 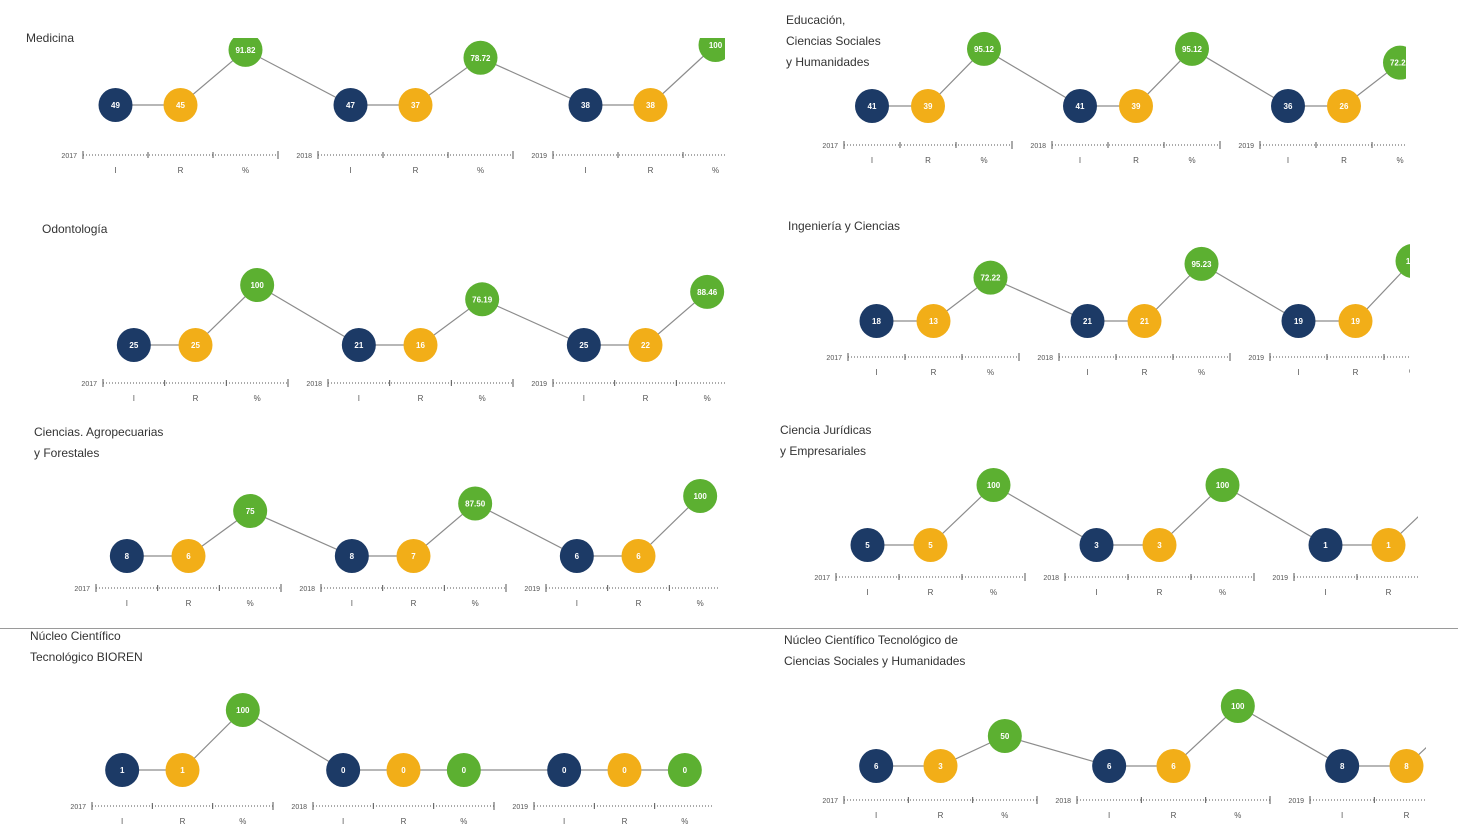 I want to click on data-label: 21, so click(x=358, y=345).